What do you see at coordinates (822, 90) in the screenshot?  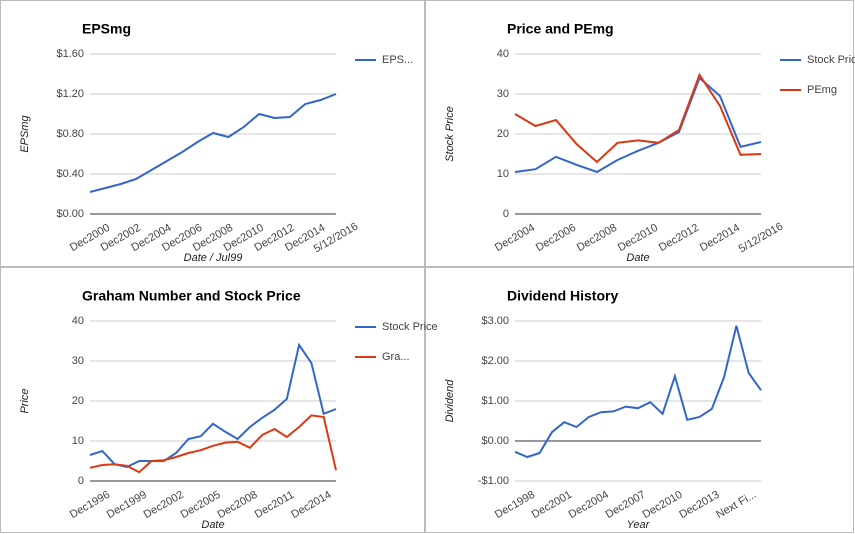 I see `legend-label: PEmg` at bounding box center [822, 90].